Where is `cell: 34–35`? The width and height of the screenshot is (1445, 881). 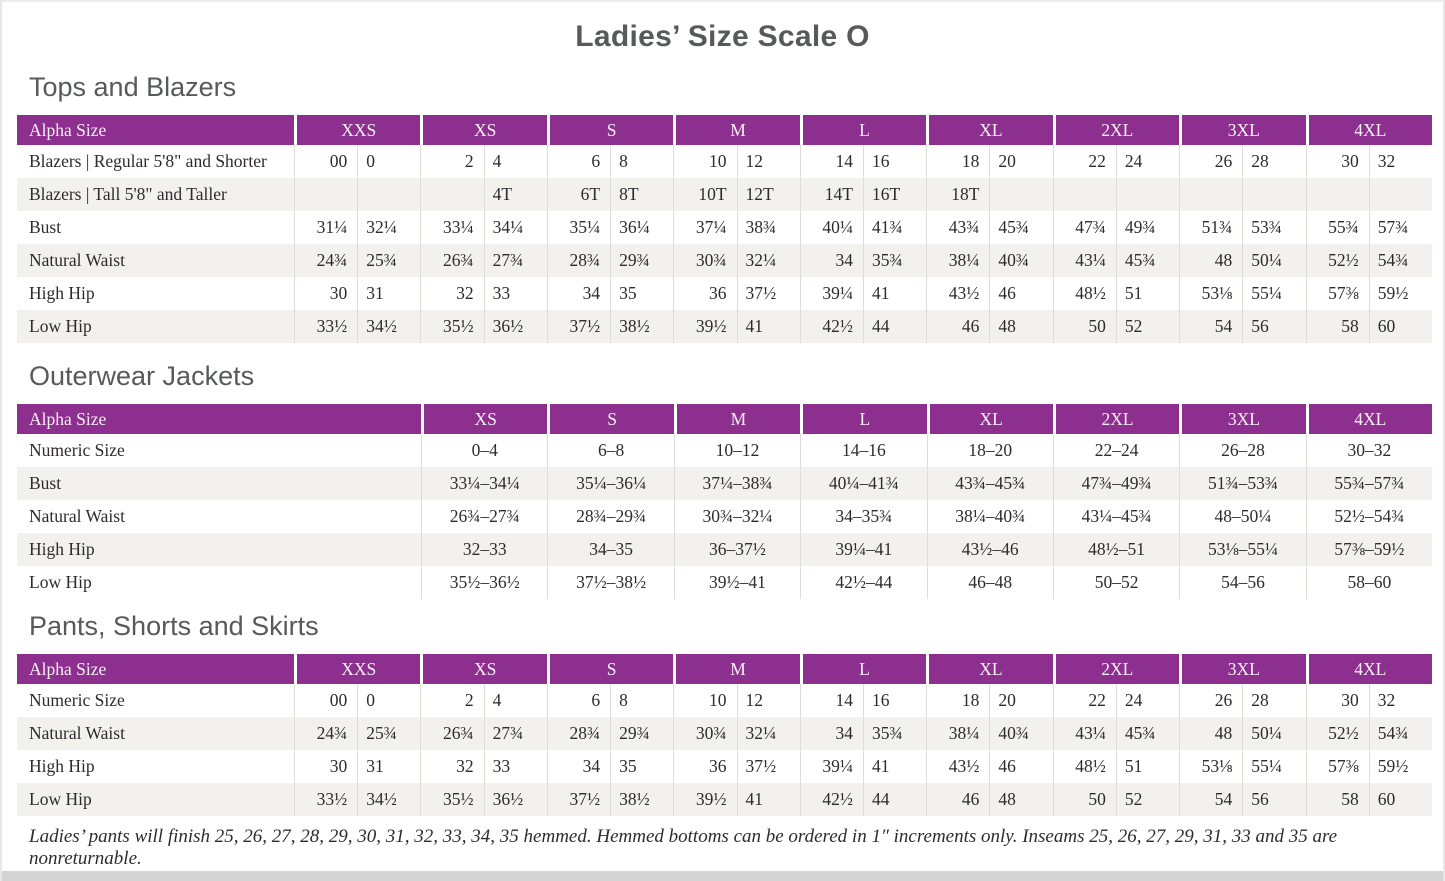 cell: 34–35 is located at coordinates (610, 549).